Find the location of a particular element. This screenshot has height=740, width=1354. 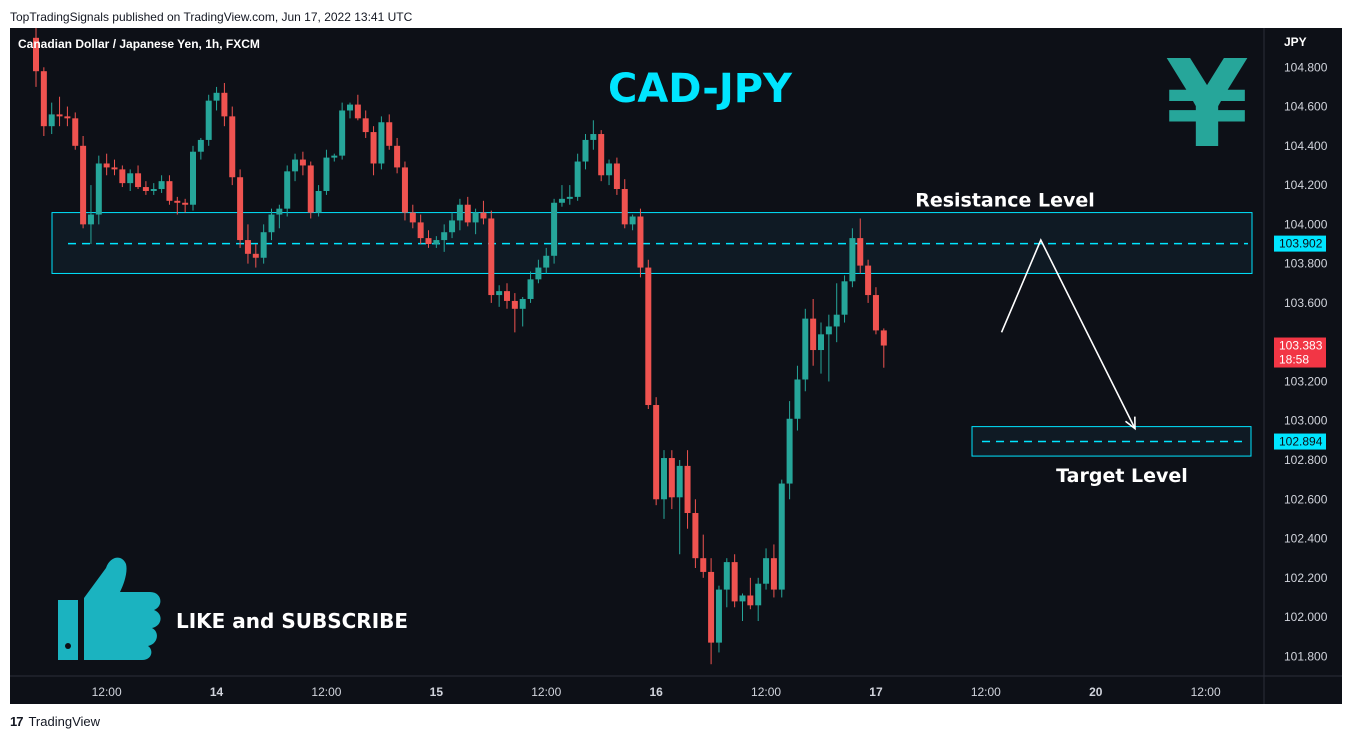

projection-path is located at coordinates (1068, 333).